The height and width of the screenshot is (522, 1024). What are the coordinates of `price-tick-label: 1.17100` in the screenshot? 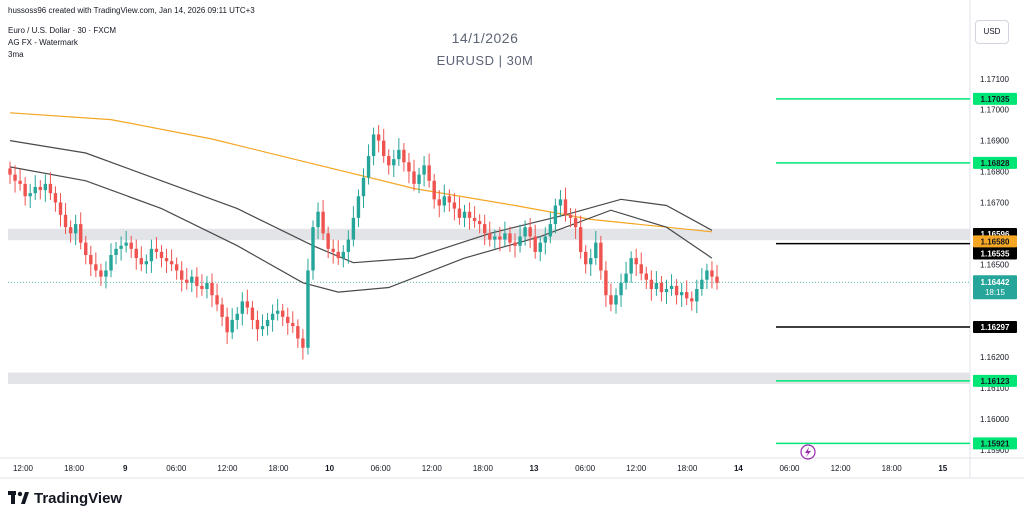 It's located at (994, 79).